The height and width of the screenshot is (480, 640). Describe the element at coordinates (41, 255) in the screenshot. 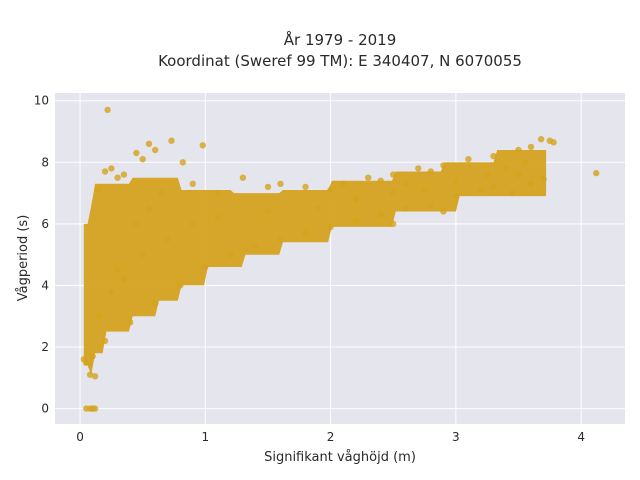

I see `y-axis-ticks: 0 2 4 6 8 10` at that location.